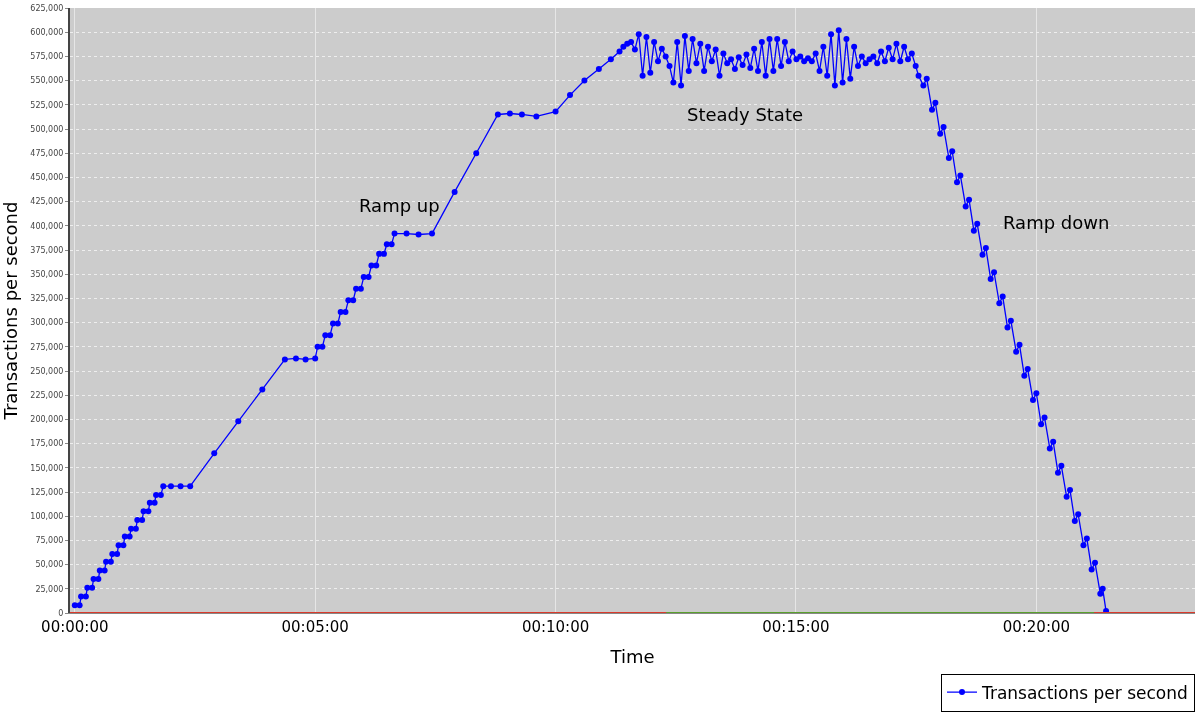  I want to click on y-tick-label: 550,000, so click(47, 81).